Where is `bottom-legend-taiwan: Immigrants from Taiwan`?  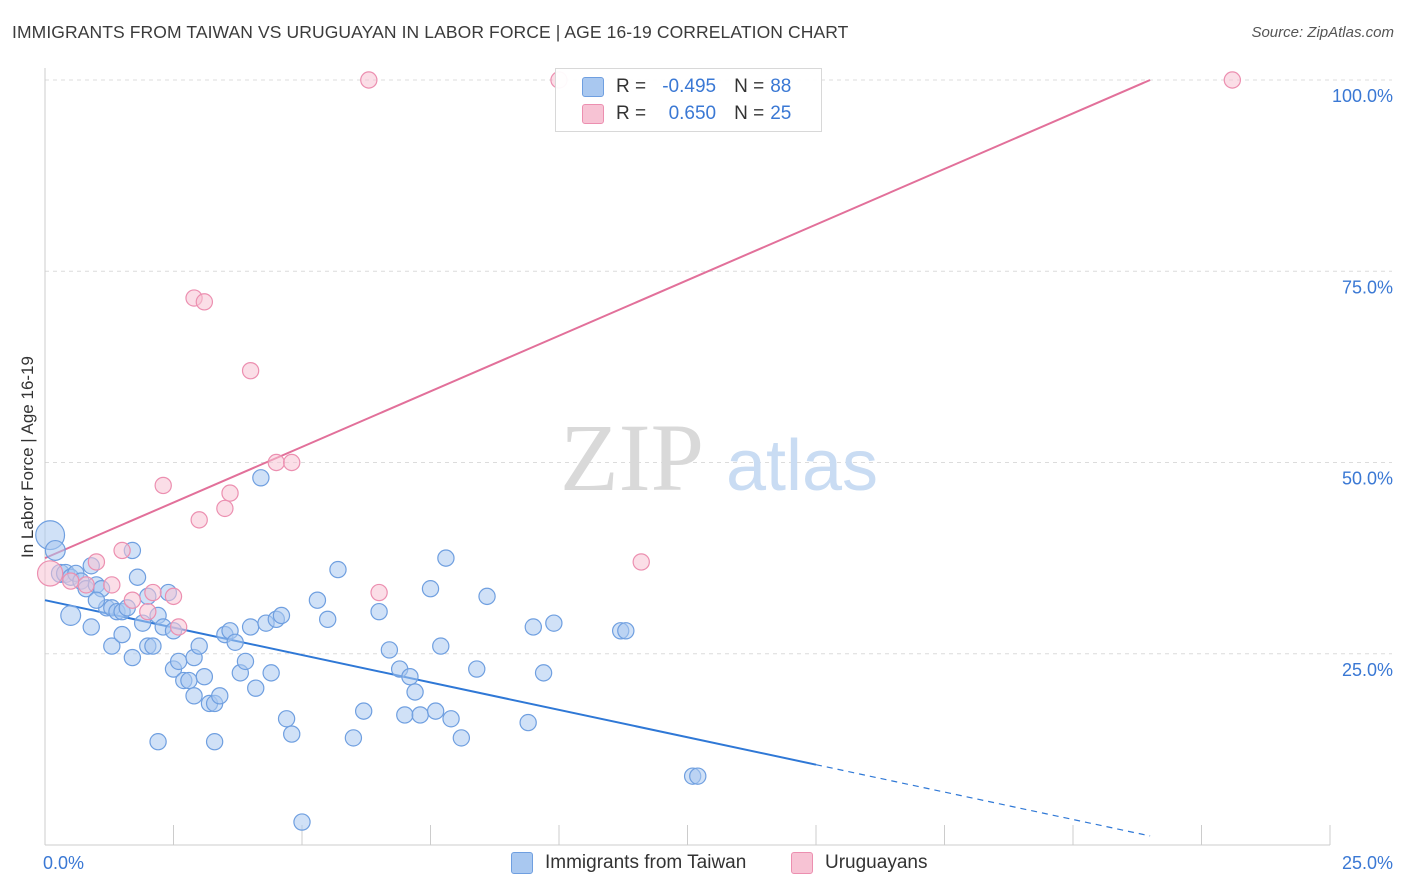
bottom-legend-taiwan: Immigrants from Taiwan is located at coordinates (628, 863).